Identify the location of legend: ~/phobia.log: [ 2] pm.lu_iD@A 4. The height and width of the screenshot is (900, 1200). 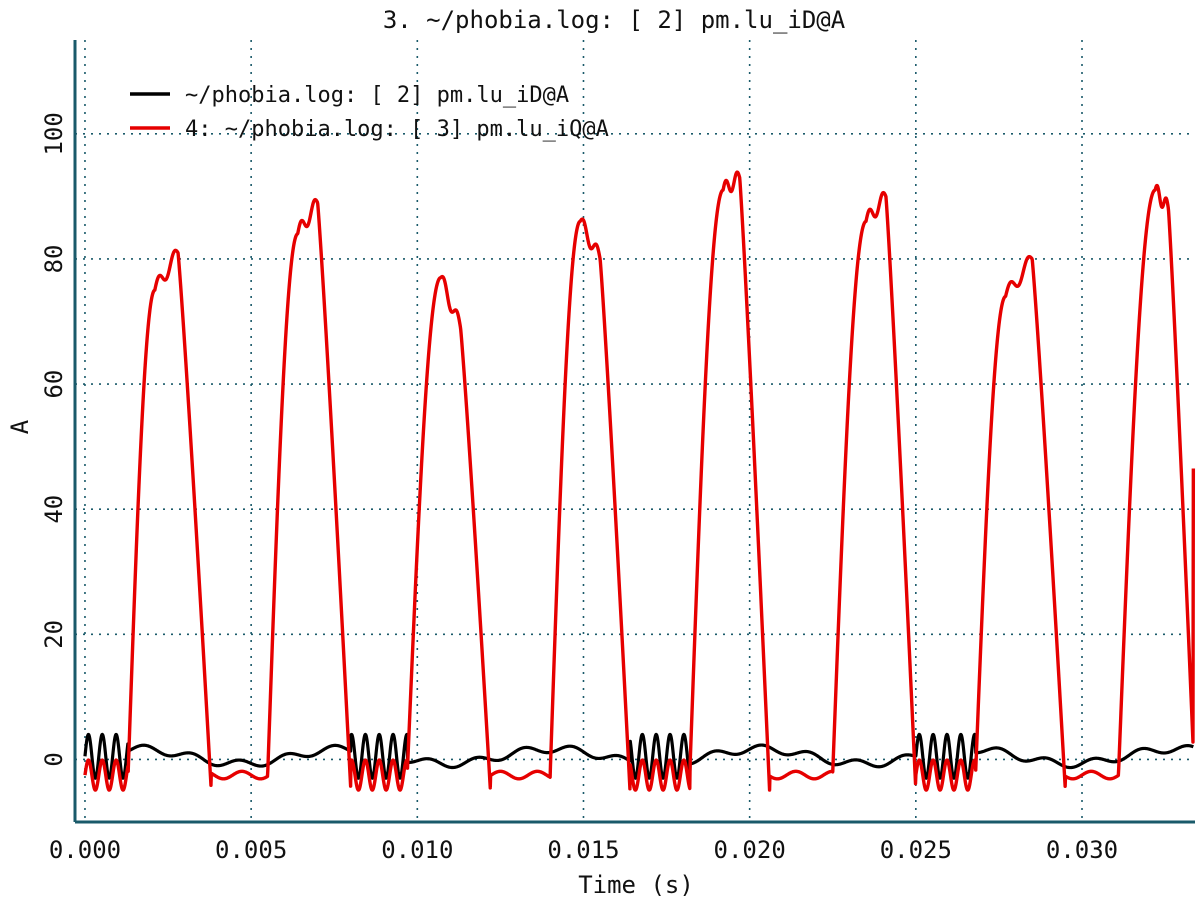
(369, 112).